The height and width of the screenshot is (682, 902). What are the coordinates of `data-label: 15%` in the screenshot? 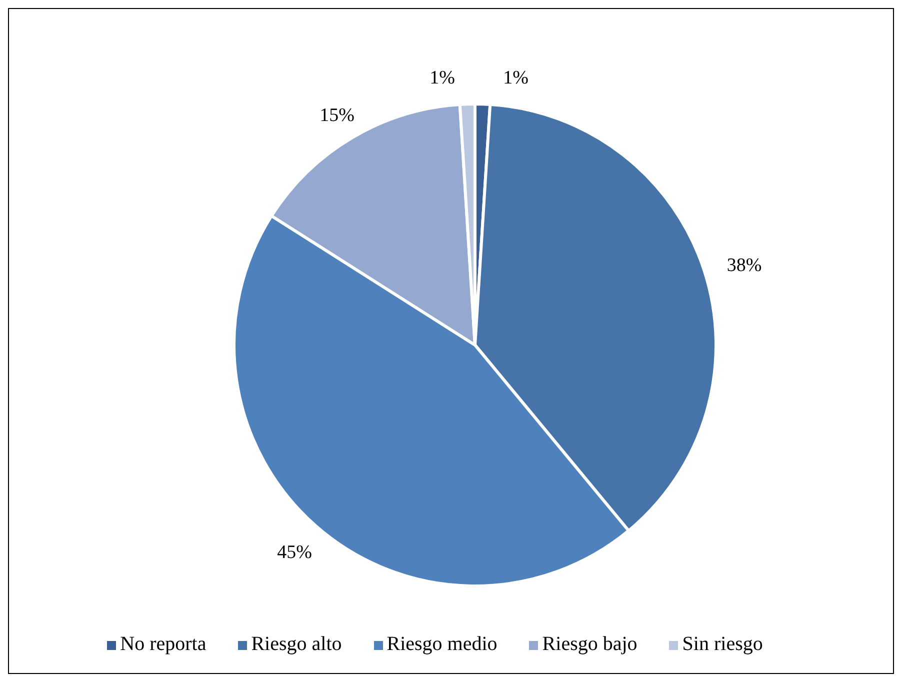 It's located at (337, 115).